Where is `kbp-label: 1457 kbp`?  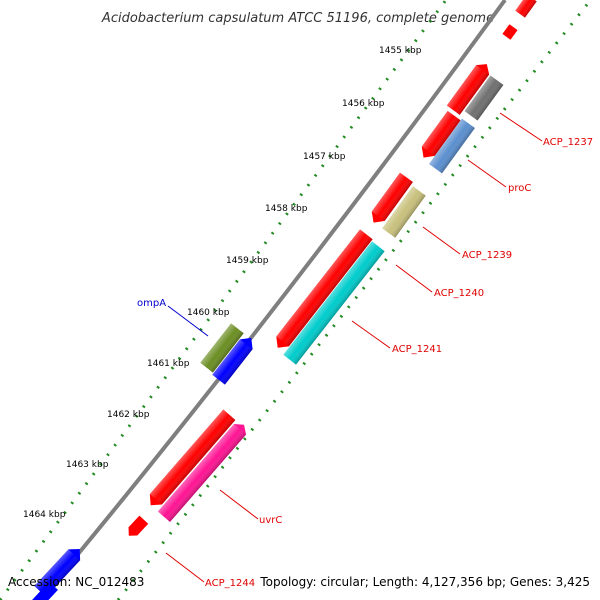 kbp-label: 1457 kbp is located at coordinates (324, 157).